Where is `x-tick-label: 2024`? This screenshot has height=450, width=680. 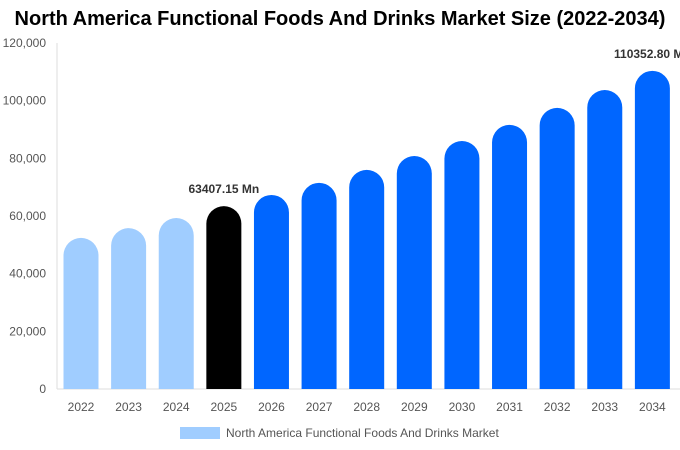 x-tick-label: 2024 is located at coordinates (176, 407).